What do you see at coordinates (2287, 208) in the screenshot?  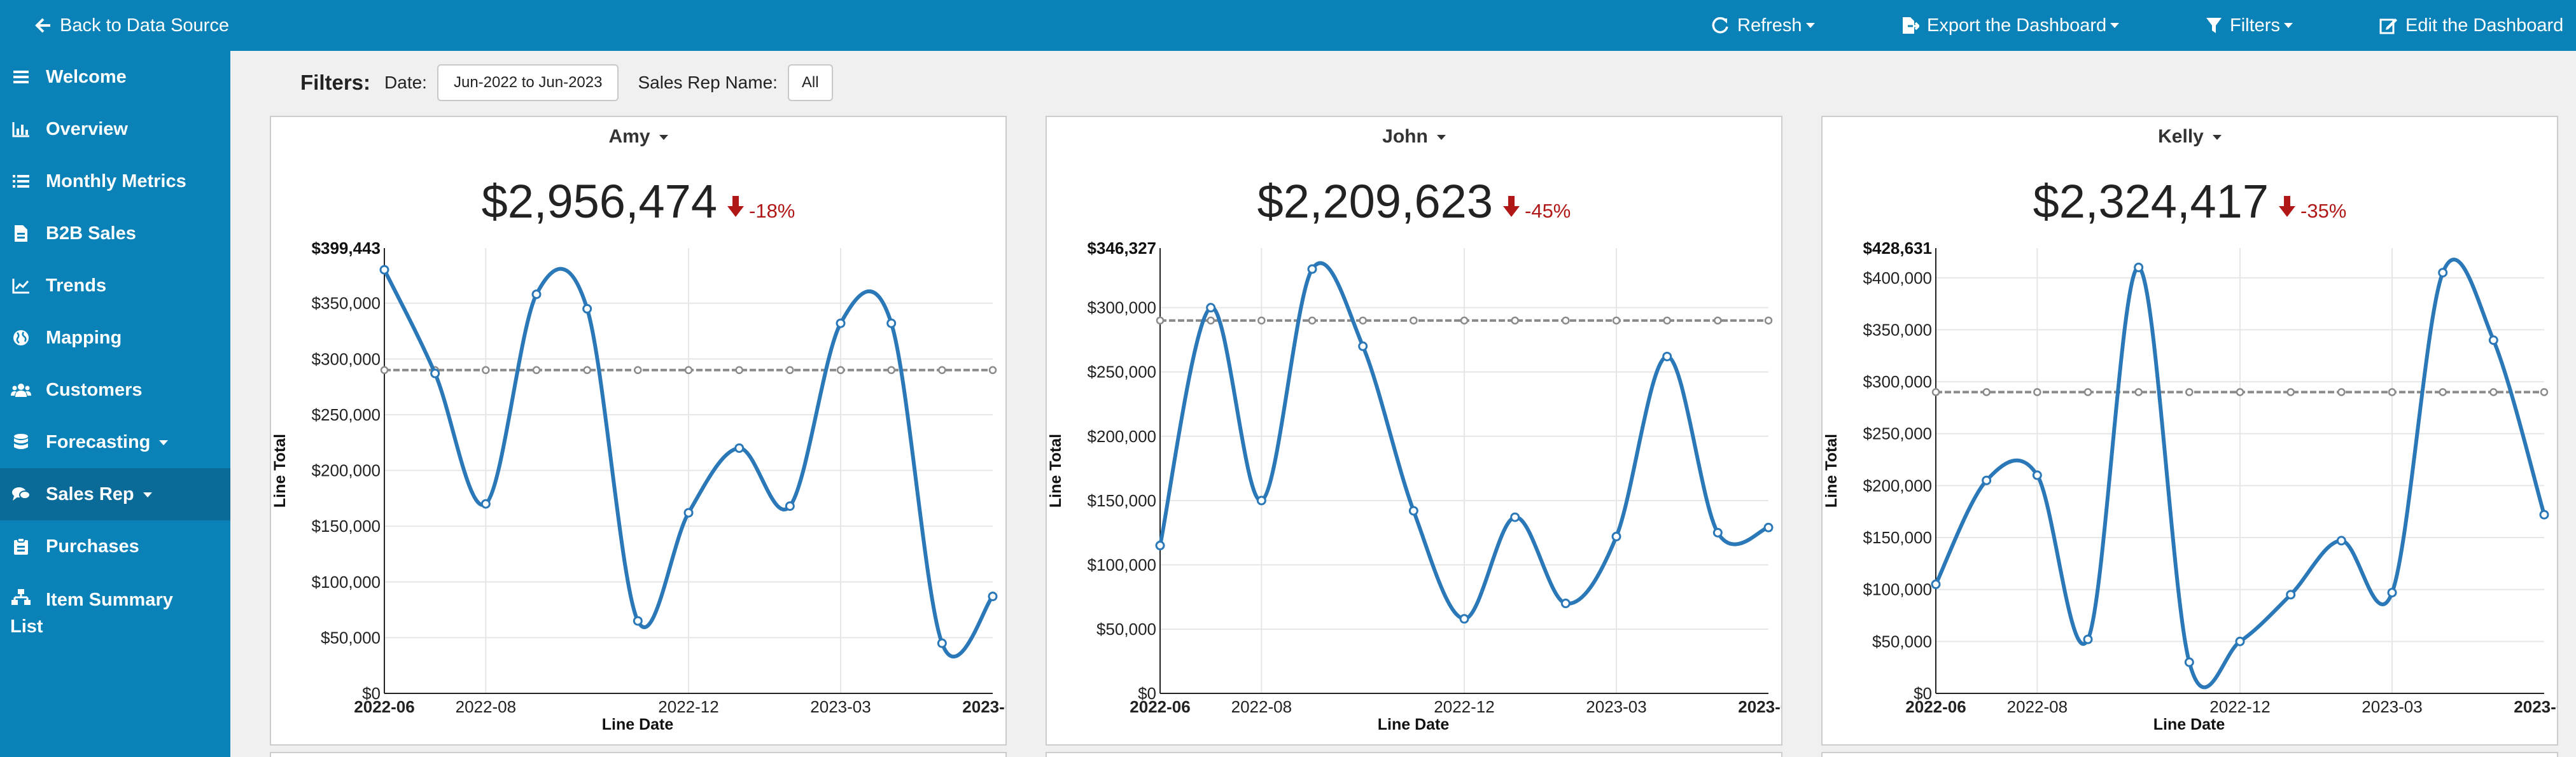 I see `down-arrow-icon` at bounding box center [2287, 208].